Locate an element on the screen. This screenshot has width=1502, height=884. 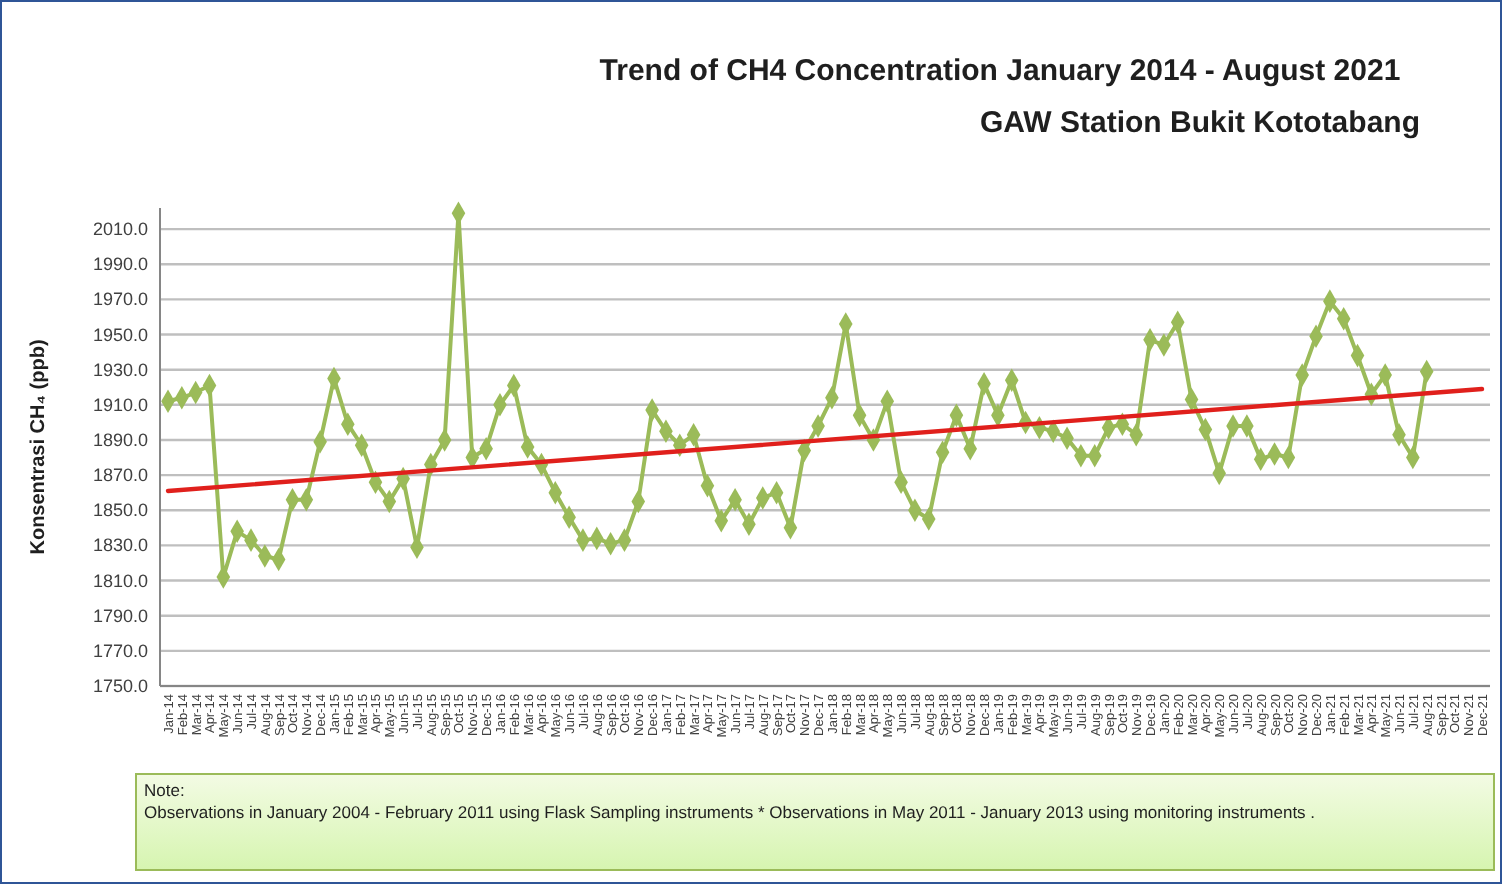
y-tick-label: 1910.0 is located at coordinates (120, 404).